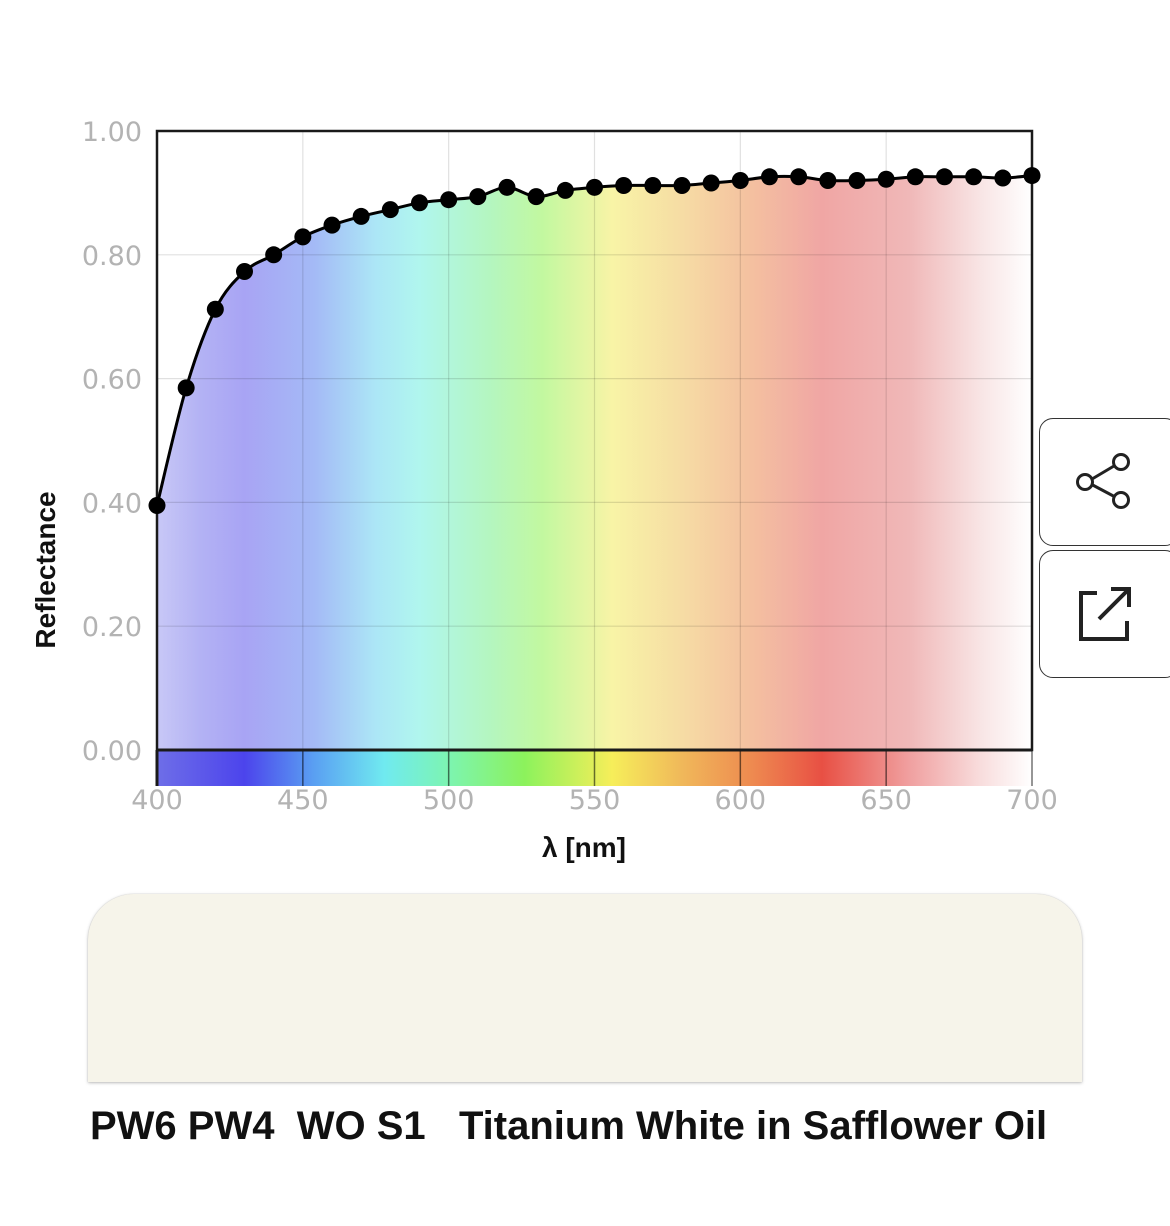 The image size is (1170, 1226). I want to click on share-button, so click(1104, 482).